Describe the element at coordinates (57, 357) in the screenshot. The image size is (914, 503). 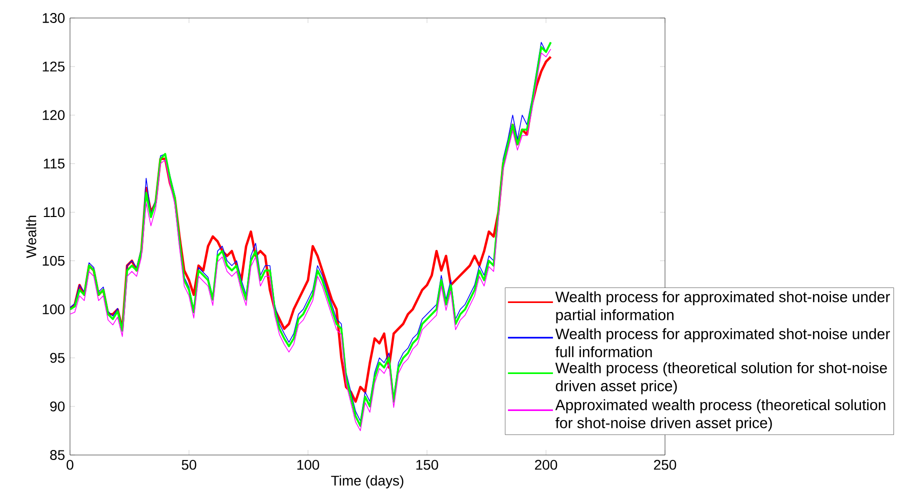
I see `y-tick-label: 95` at that location.